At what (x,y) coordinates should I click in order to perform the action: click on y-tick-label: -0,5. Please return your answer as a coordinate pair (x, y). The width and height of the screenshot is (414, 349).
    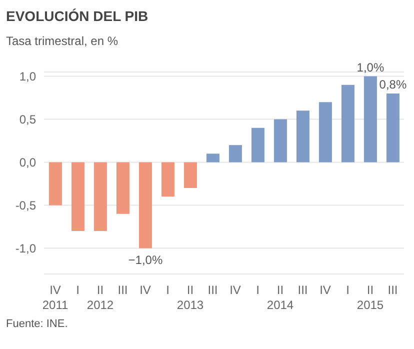
    Looking at the image, I should click on (25, 205).